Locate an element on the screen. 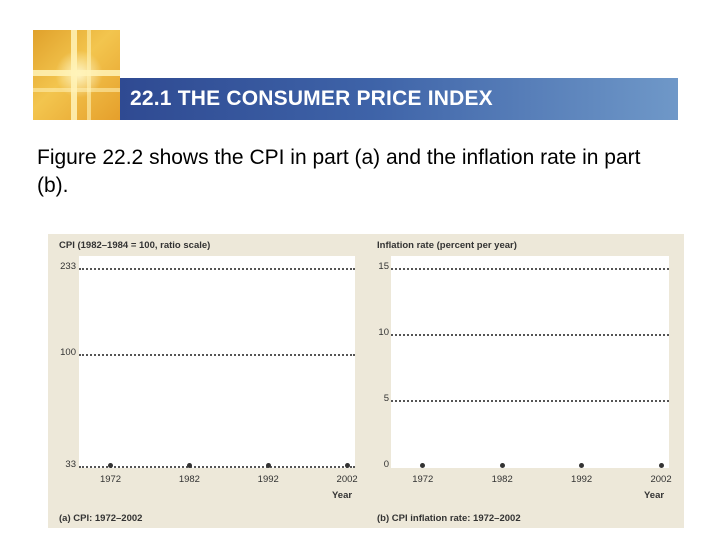  chart-a-xlabel: Year is located at coordinates (342, 495).